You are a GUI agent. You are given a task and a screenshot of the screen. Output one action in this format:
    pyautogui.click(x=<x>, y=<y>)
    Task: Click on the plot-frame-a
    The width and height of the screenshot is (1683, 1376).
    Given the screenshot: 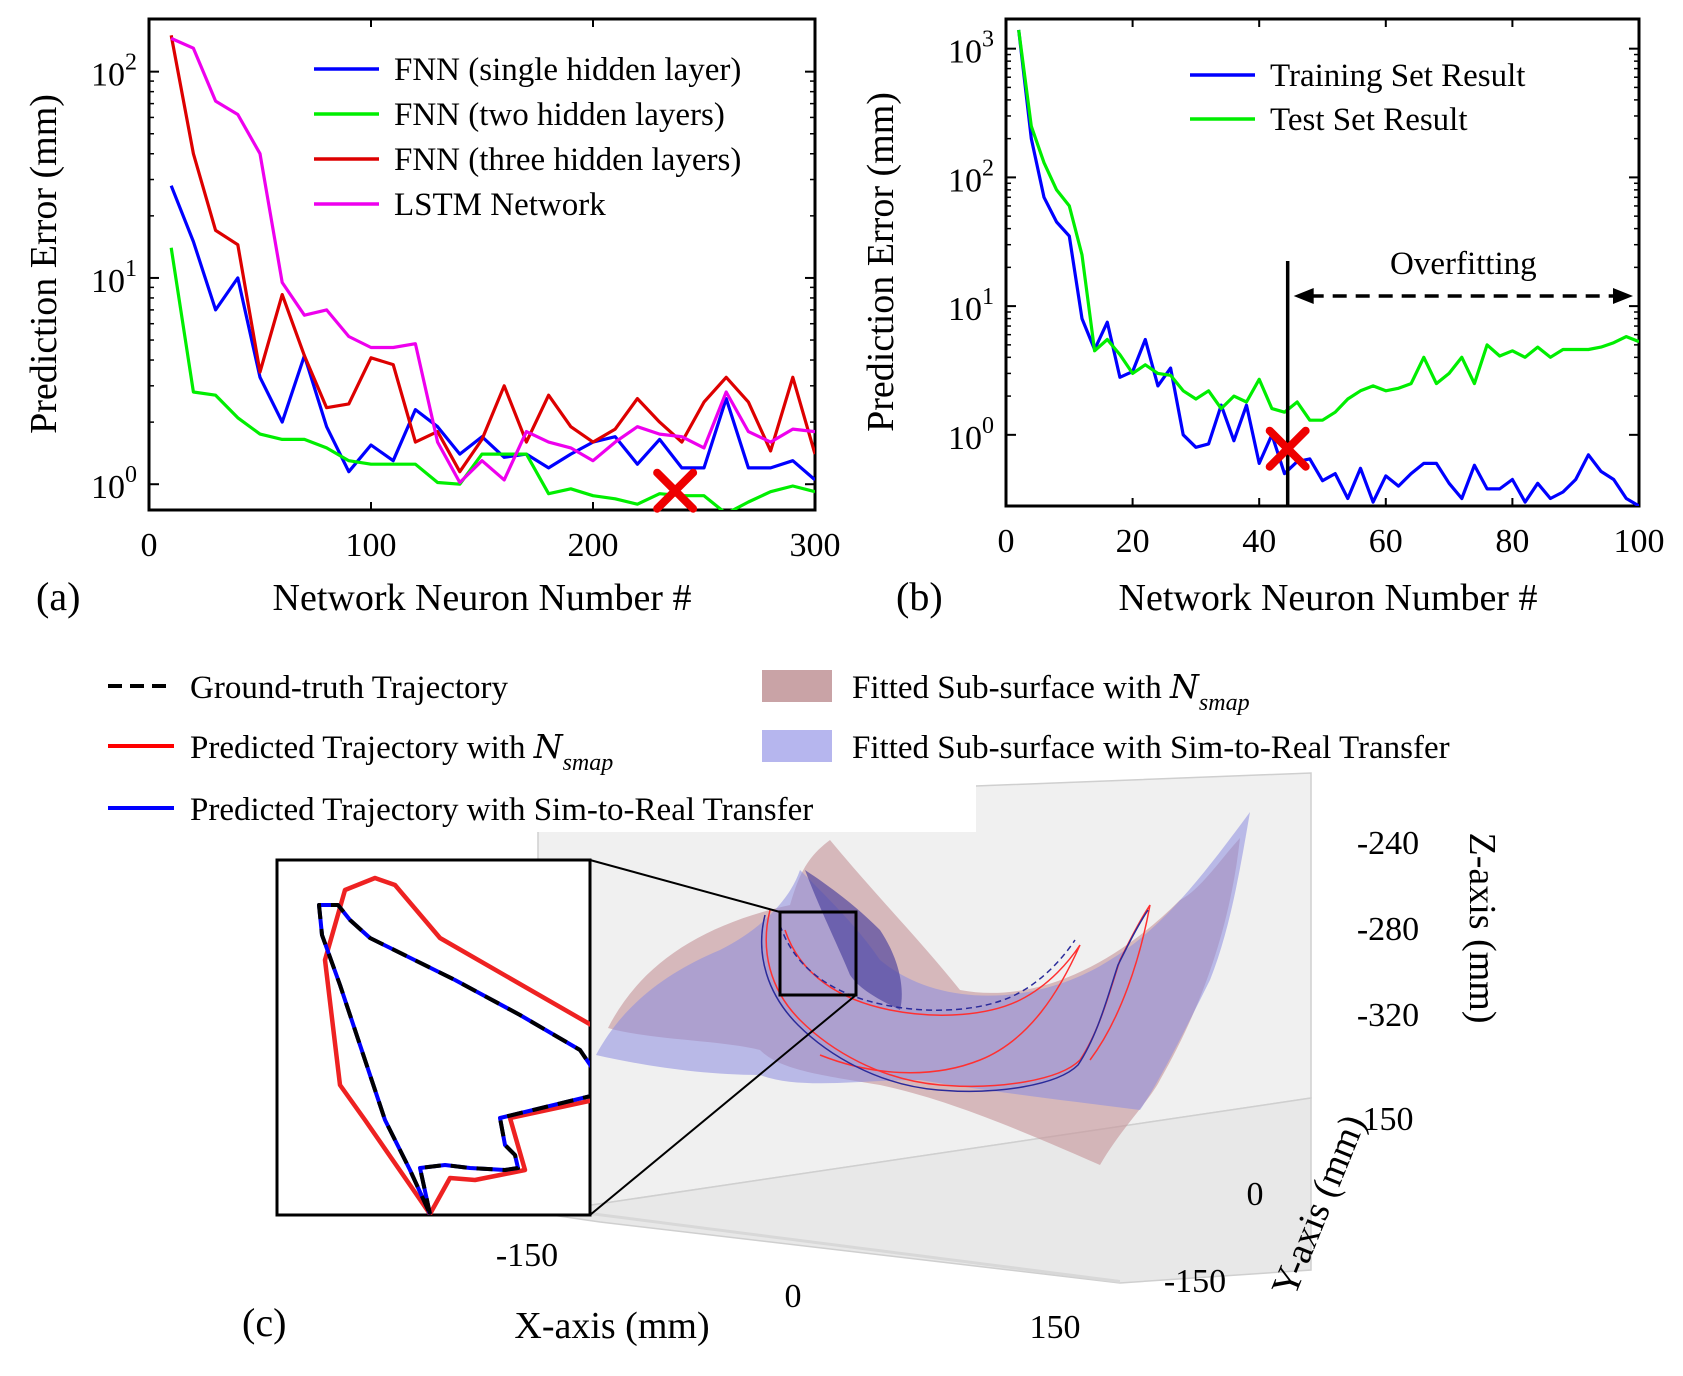 What is the action you would take?
    pyautogui.click(x=482, y=264)
    